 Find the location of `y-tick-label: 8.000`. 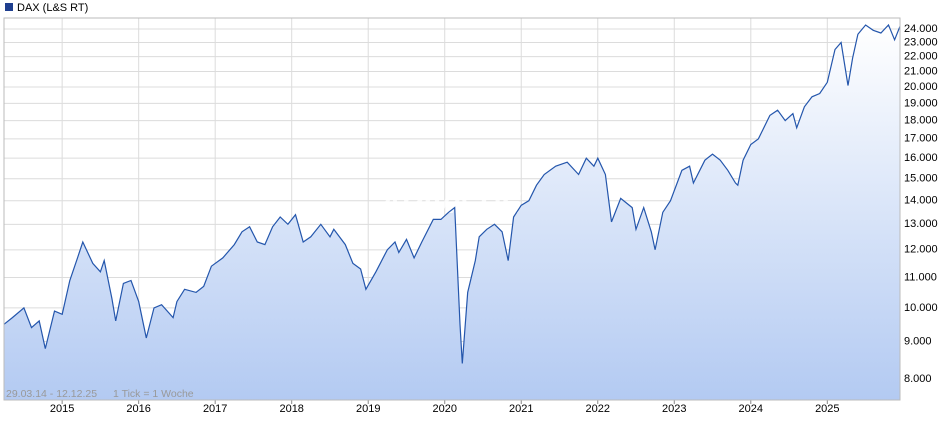

y-tick-label: 8.000 is located at coordinates (918, 379).